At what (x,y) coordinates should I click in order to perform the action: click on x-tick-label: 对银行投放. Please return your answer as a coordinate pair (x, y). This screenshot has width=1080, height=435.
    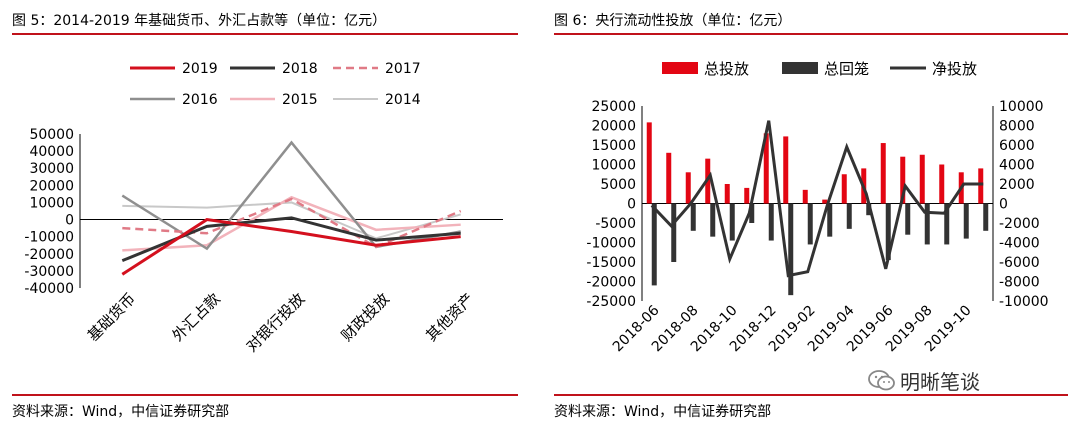
    Looking at the image, I should click on (276, 323).